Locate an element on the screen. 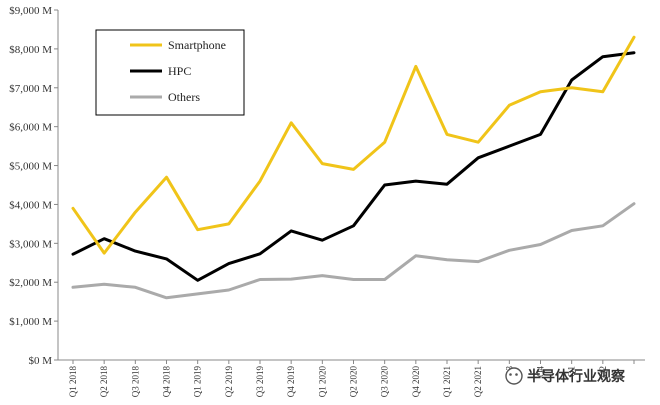 The height and width of the screenshot is (405, 660). x-tick-label: Q1 2018 is located at coordinates (73, 382).